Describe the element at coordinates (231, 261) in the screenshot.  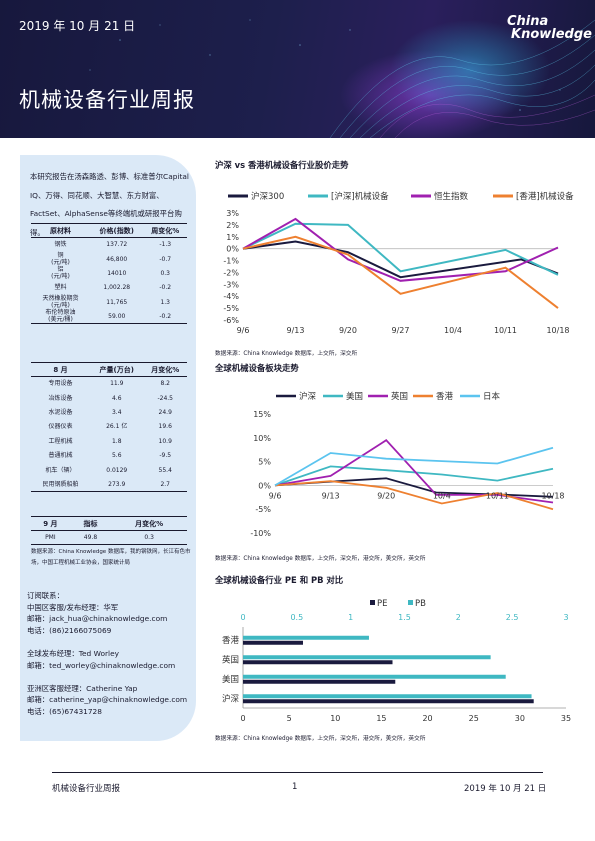
I see `y-tick-label: -1%` at that location.